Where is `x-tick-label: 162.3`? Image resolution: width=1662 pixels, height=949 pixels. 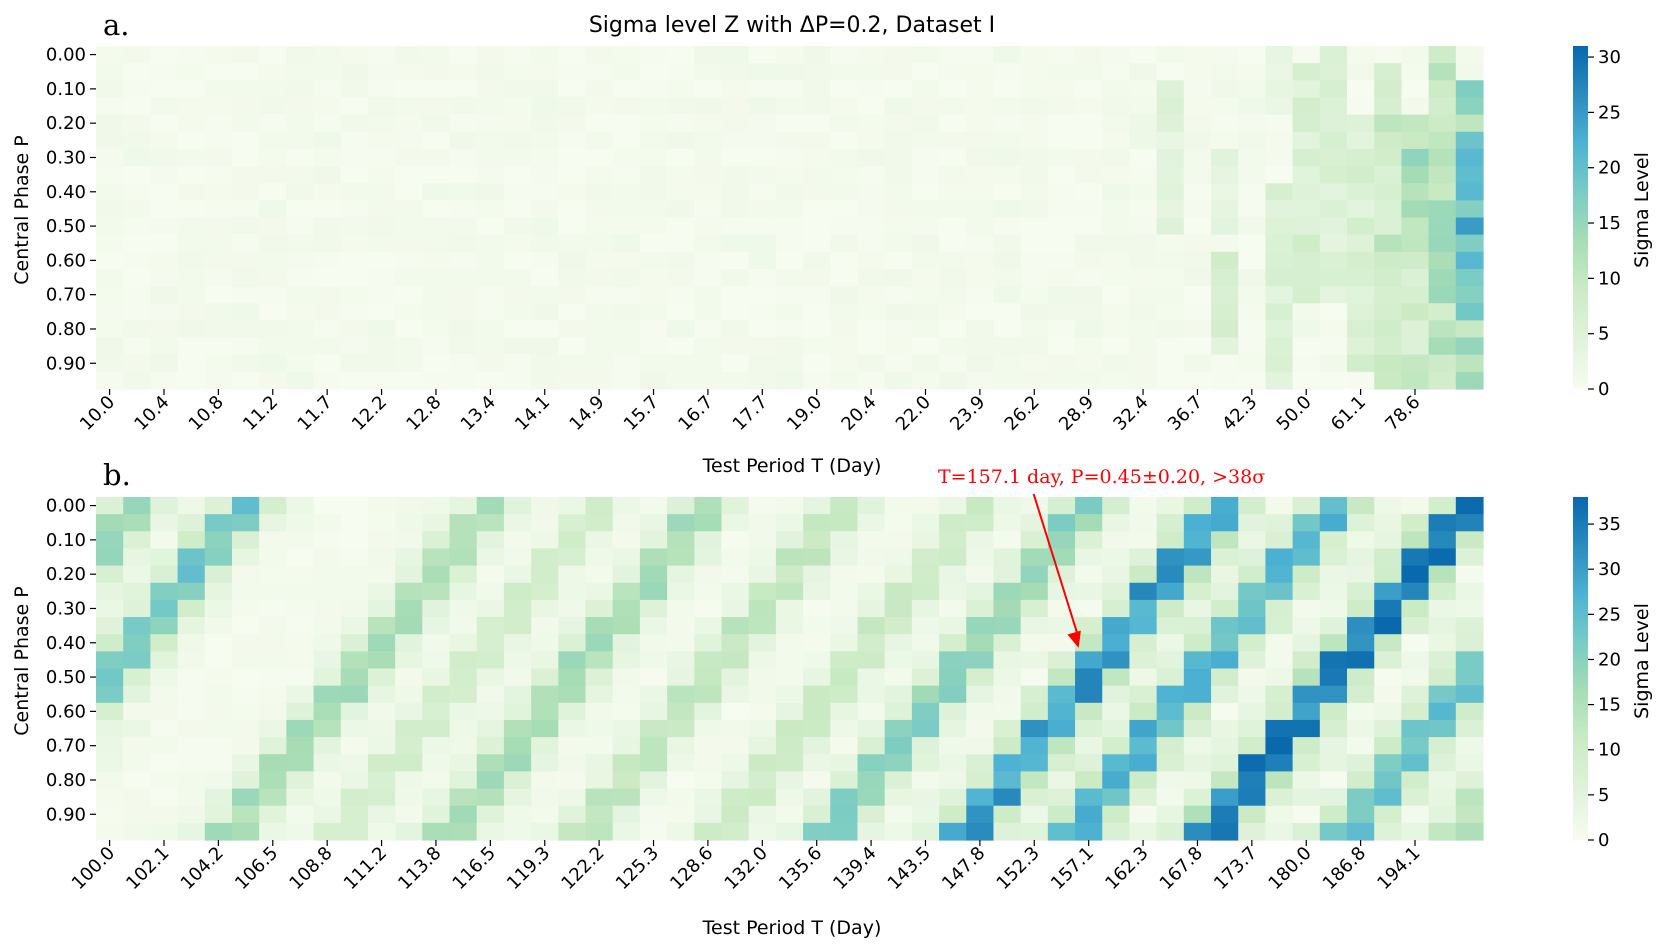
x-tick-label: 162.3 is located at coordinates (1126, 868).